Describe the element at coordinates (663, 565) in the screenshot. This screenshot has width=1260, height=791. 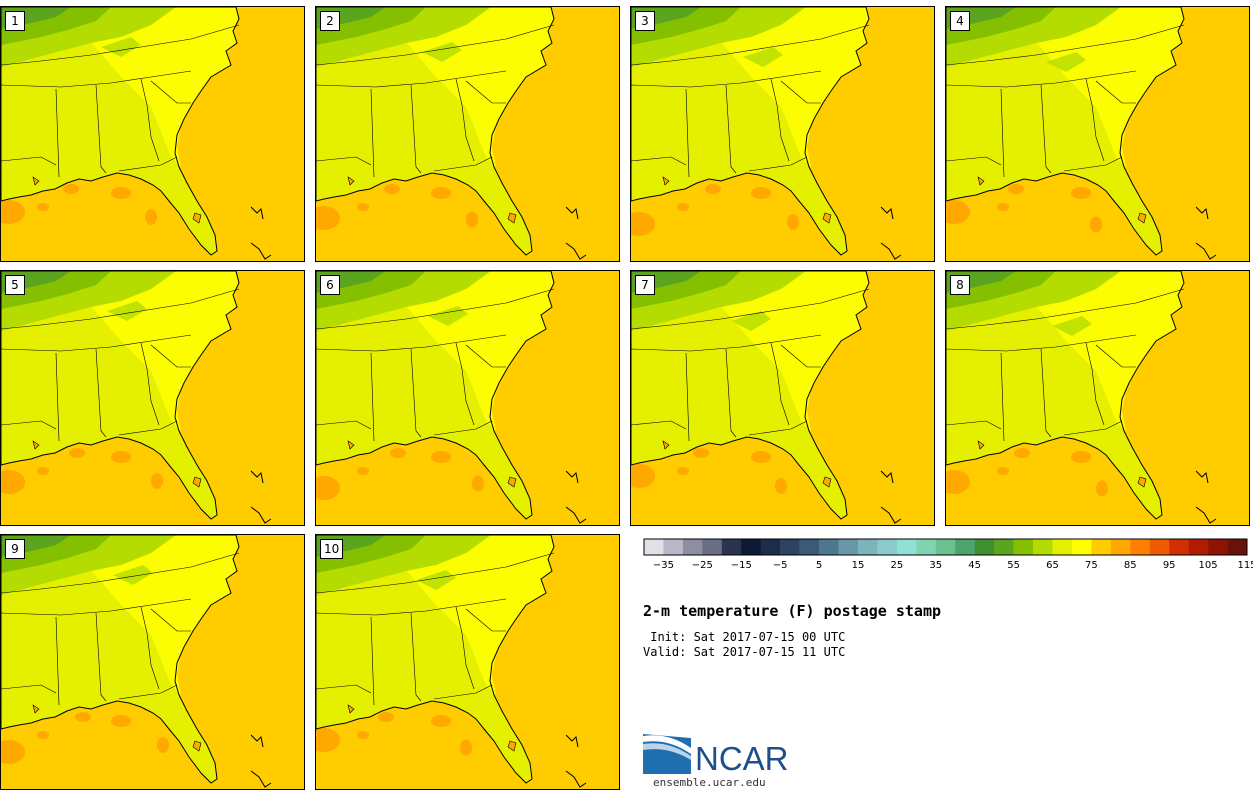
I see `colorbar-tick-label: −35` at that location.